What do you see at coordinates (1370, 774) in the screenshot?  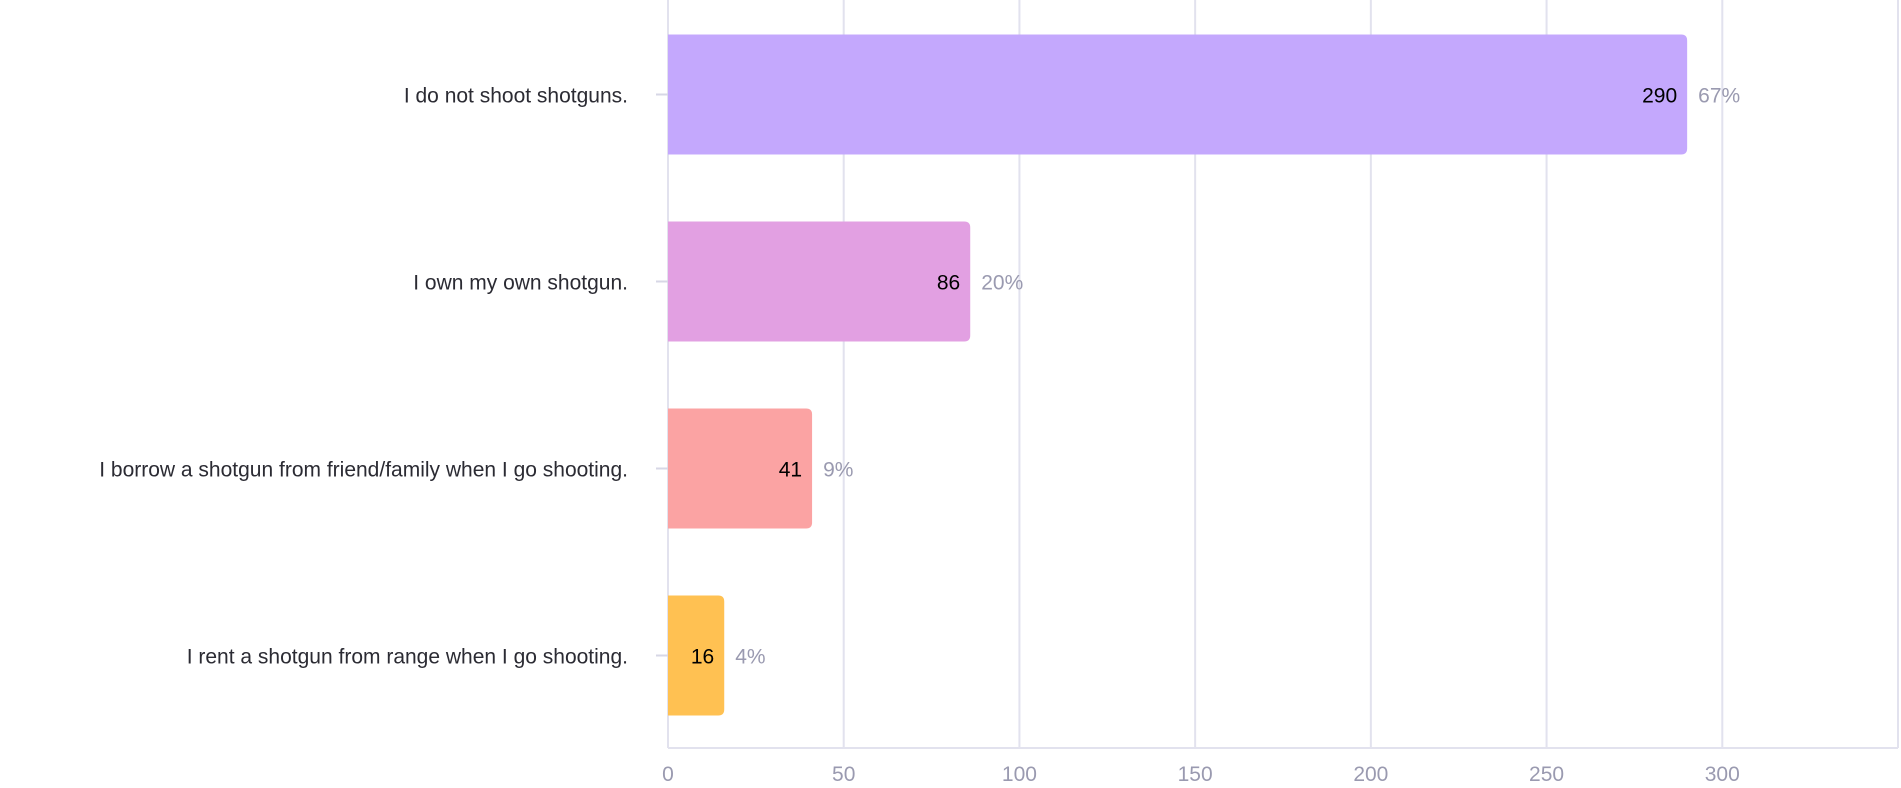 I see `x-tick-label: 200` at bounding box center [1370, 774].